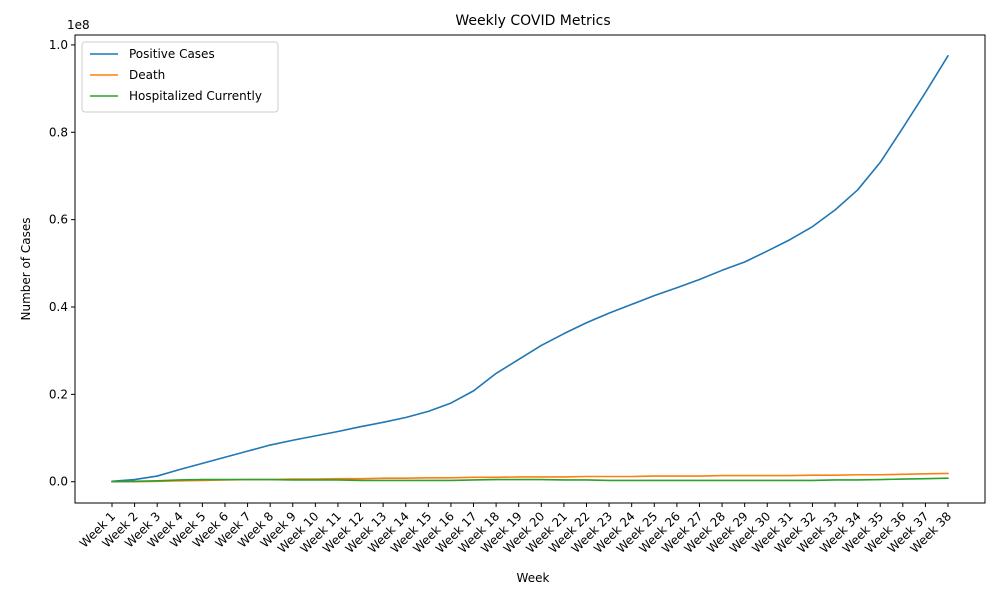 Image resolution: width=1000 pixels, height=600 pixels. Describe the element at coordinates (533, 578) in the screenshot. I see `x-axis-label: Week` at that location.